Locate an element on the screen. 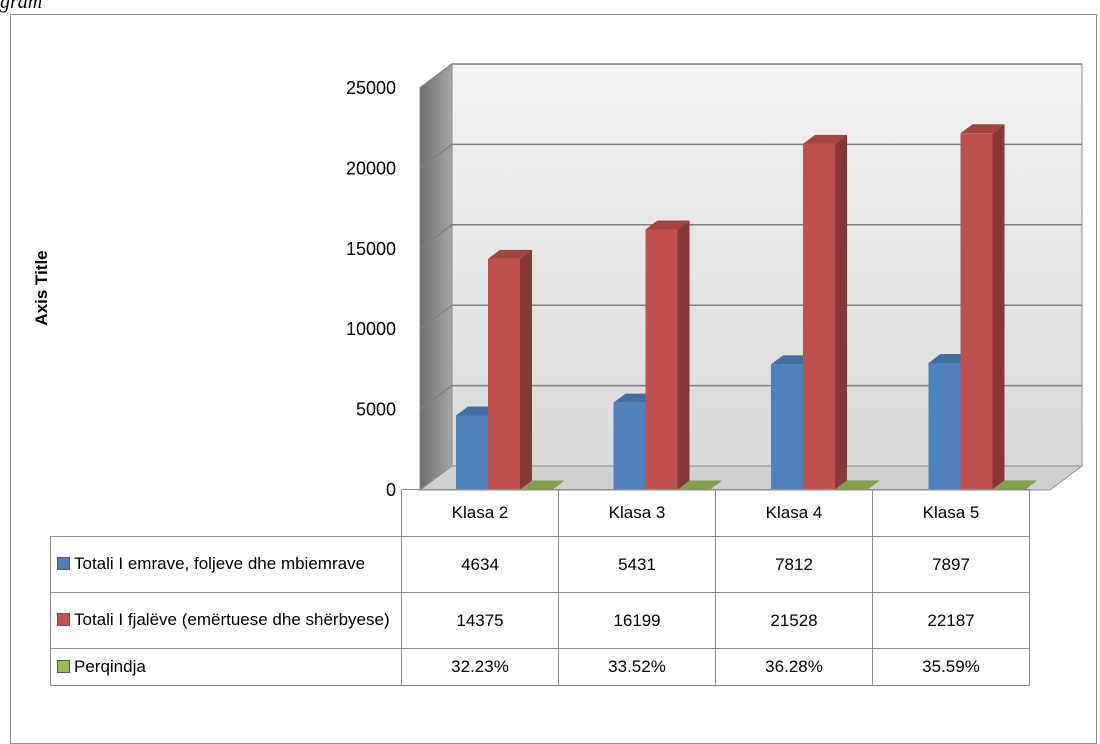 The height and width of the screenshot is (744, 1100). x-tick-label: Klasa 5 is located at coordinates (951, 513).